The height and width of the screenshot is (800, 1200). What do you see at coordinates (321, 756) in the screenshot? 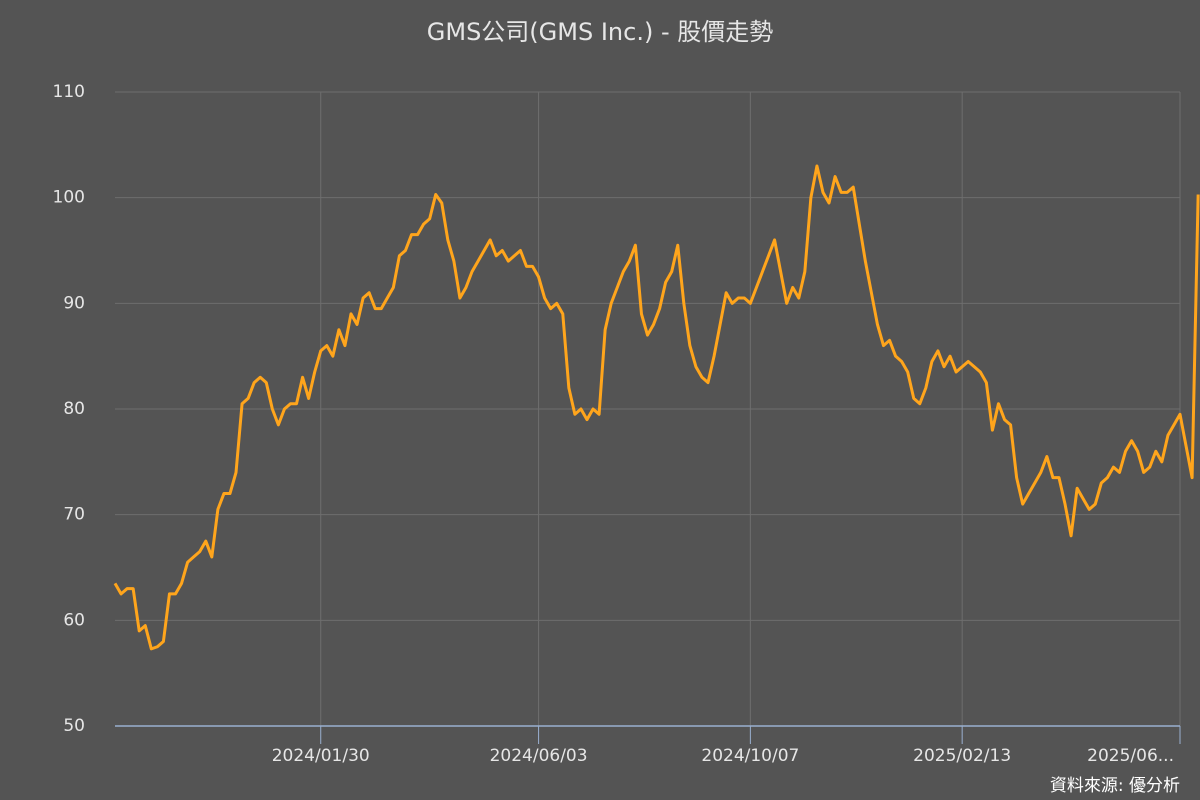
I see `x-tick-label: 2024/01/30` at bounding box center [321, 756].